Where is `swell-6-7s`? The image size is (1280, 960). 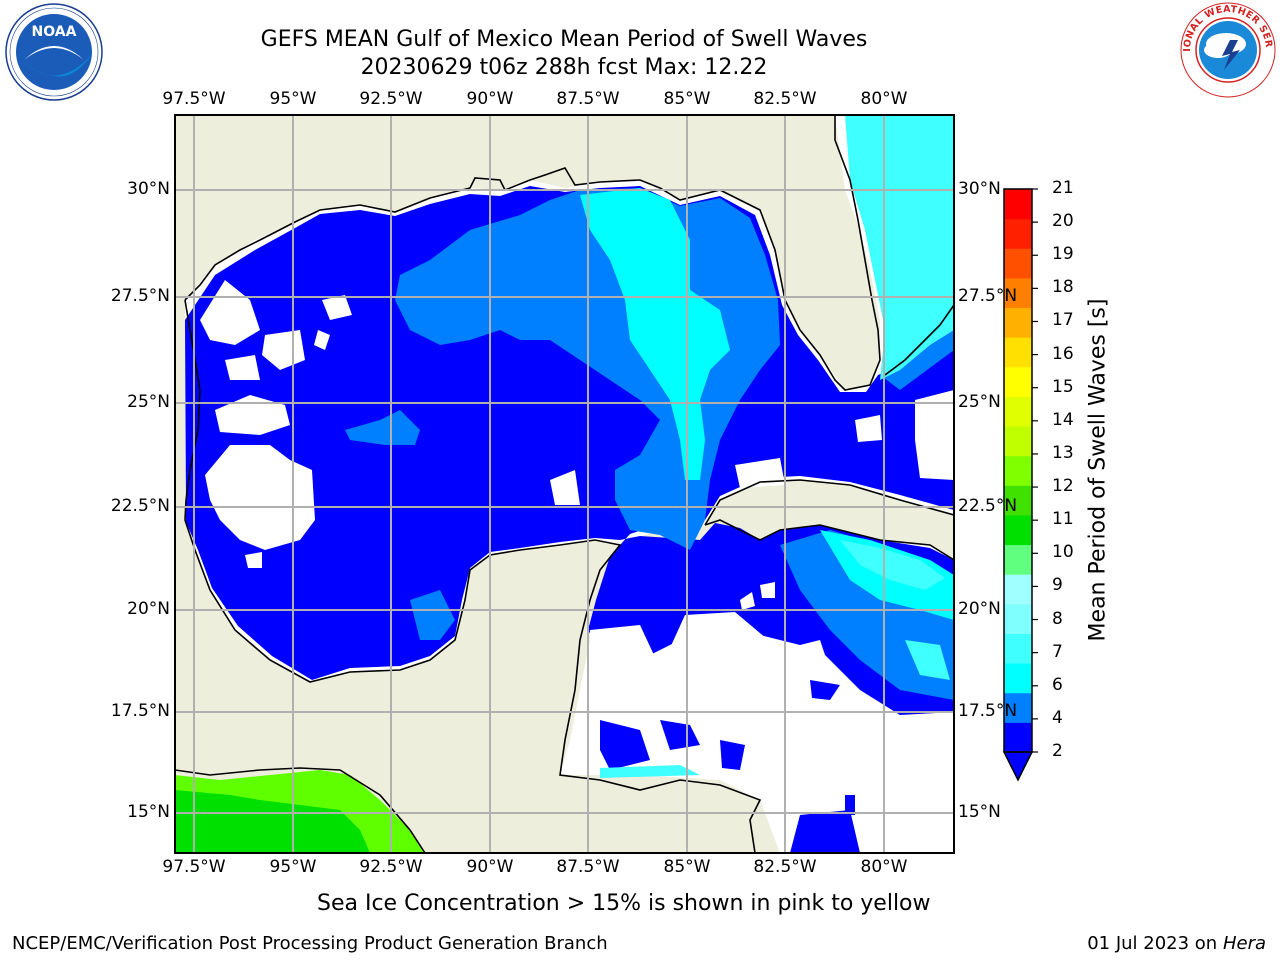
swell-6-7s is located at coordinates (655, 334).